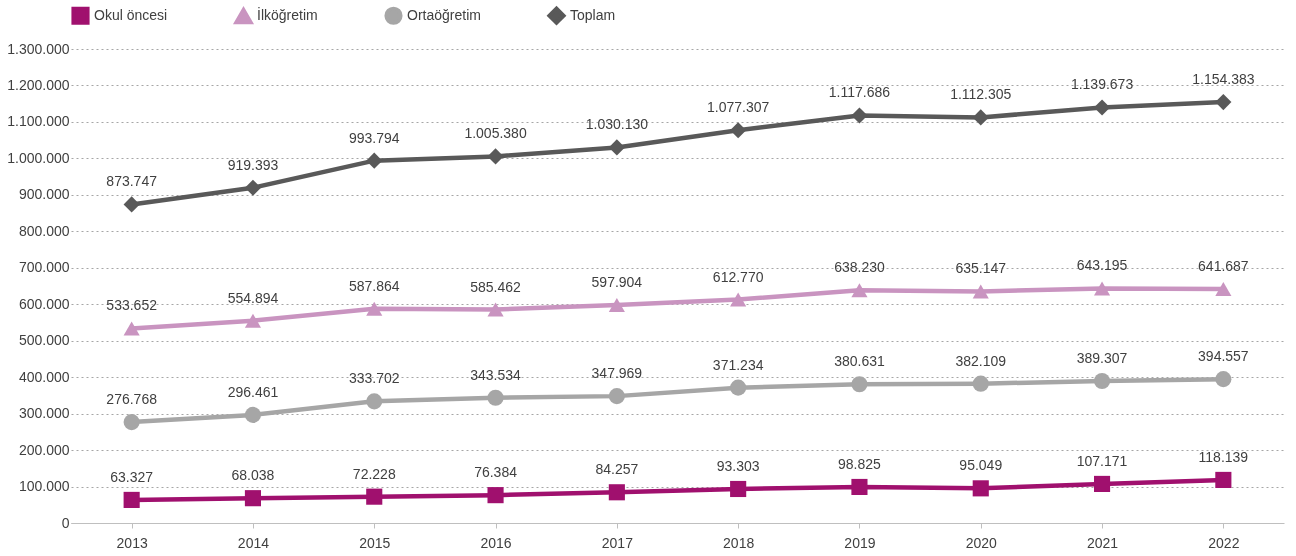 This screenshot has width=1296, height=556. What do you see at coordinates (738, 107) in the screenshot?
I see `data-label: 1.077.307` at bounding box center [738, 107].